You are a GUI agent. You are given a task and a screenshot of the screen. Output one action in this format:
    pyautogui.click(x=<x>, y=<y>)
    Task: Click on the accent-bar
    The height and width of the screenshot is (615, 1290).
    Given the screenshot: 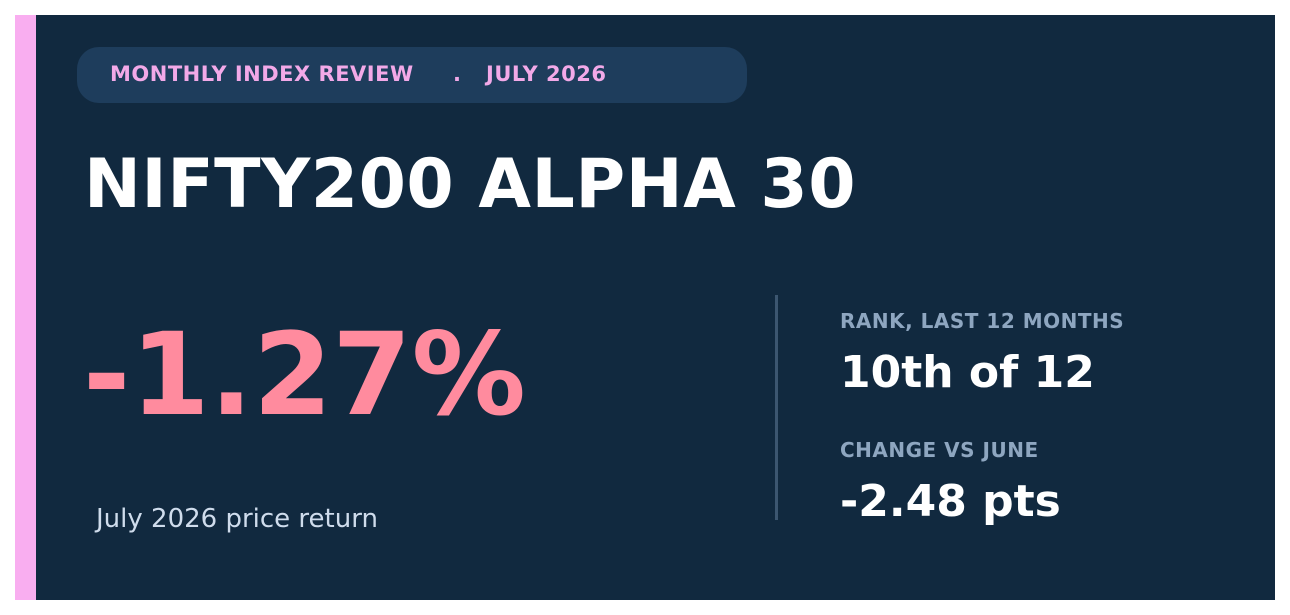 What is the action you would take?
    pyautogui.click(x=25, y=307)
    